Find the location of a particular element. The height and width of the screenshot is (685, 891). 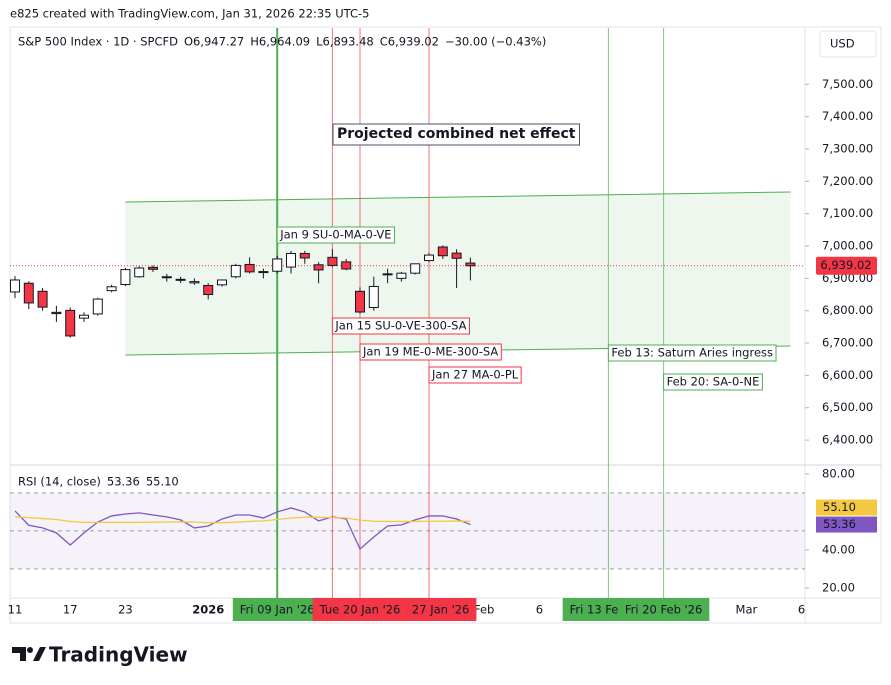

rsi-legend-value: 53.36 is located at coordinates (123, 482).